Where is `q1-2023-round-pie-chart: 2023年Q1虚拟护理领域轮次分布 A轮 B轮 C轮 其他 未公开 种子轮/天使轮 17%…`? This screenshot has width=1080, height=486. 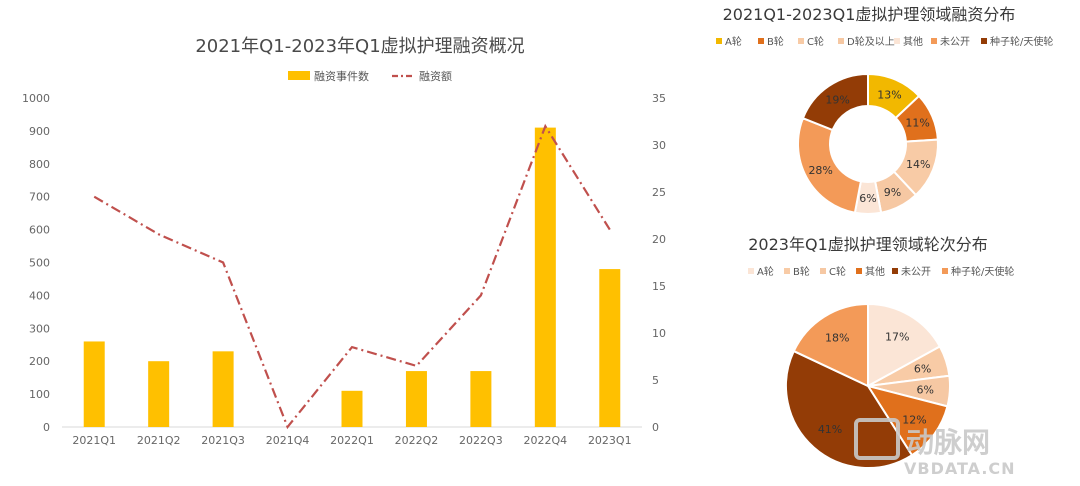
q1-2023-round-pie-chart: 2023年Q1虚拟护理领域轮次分布 A轮 B轮 C轮 其他 未公开 种子轮/天使轮 17%… is located at coordinates (881, 352).